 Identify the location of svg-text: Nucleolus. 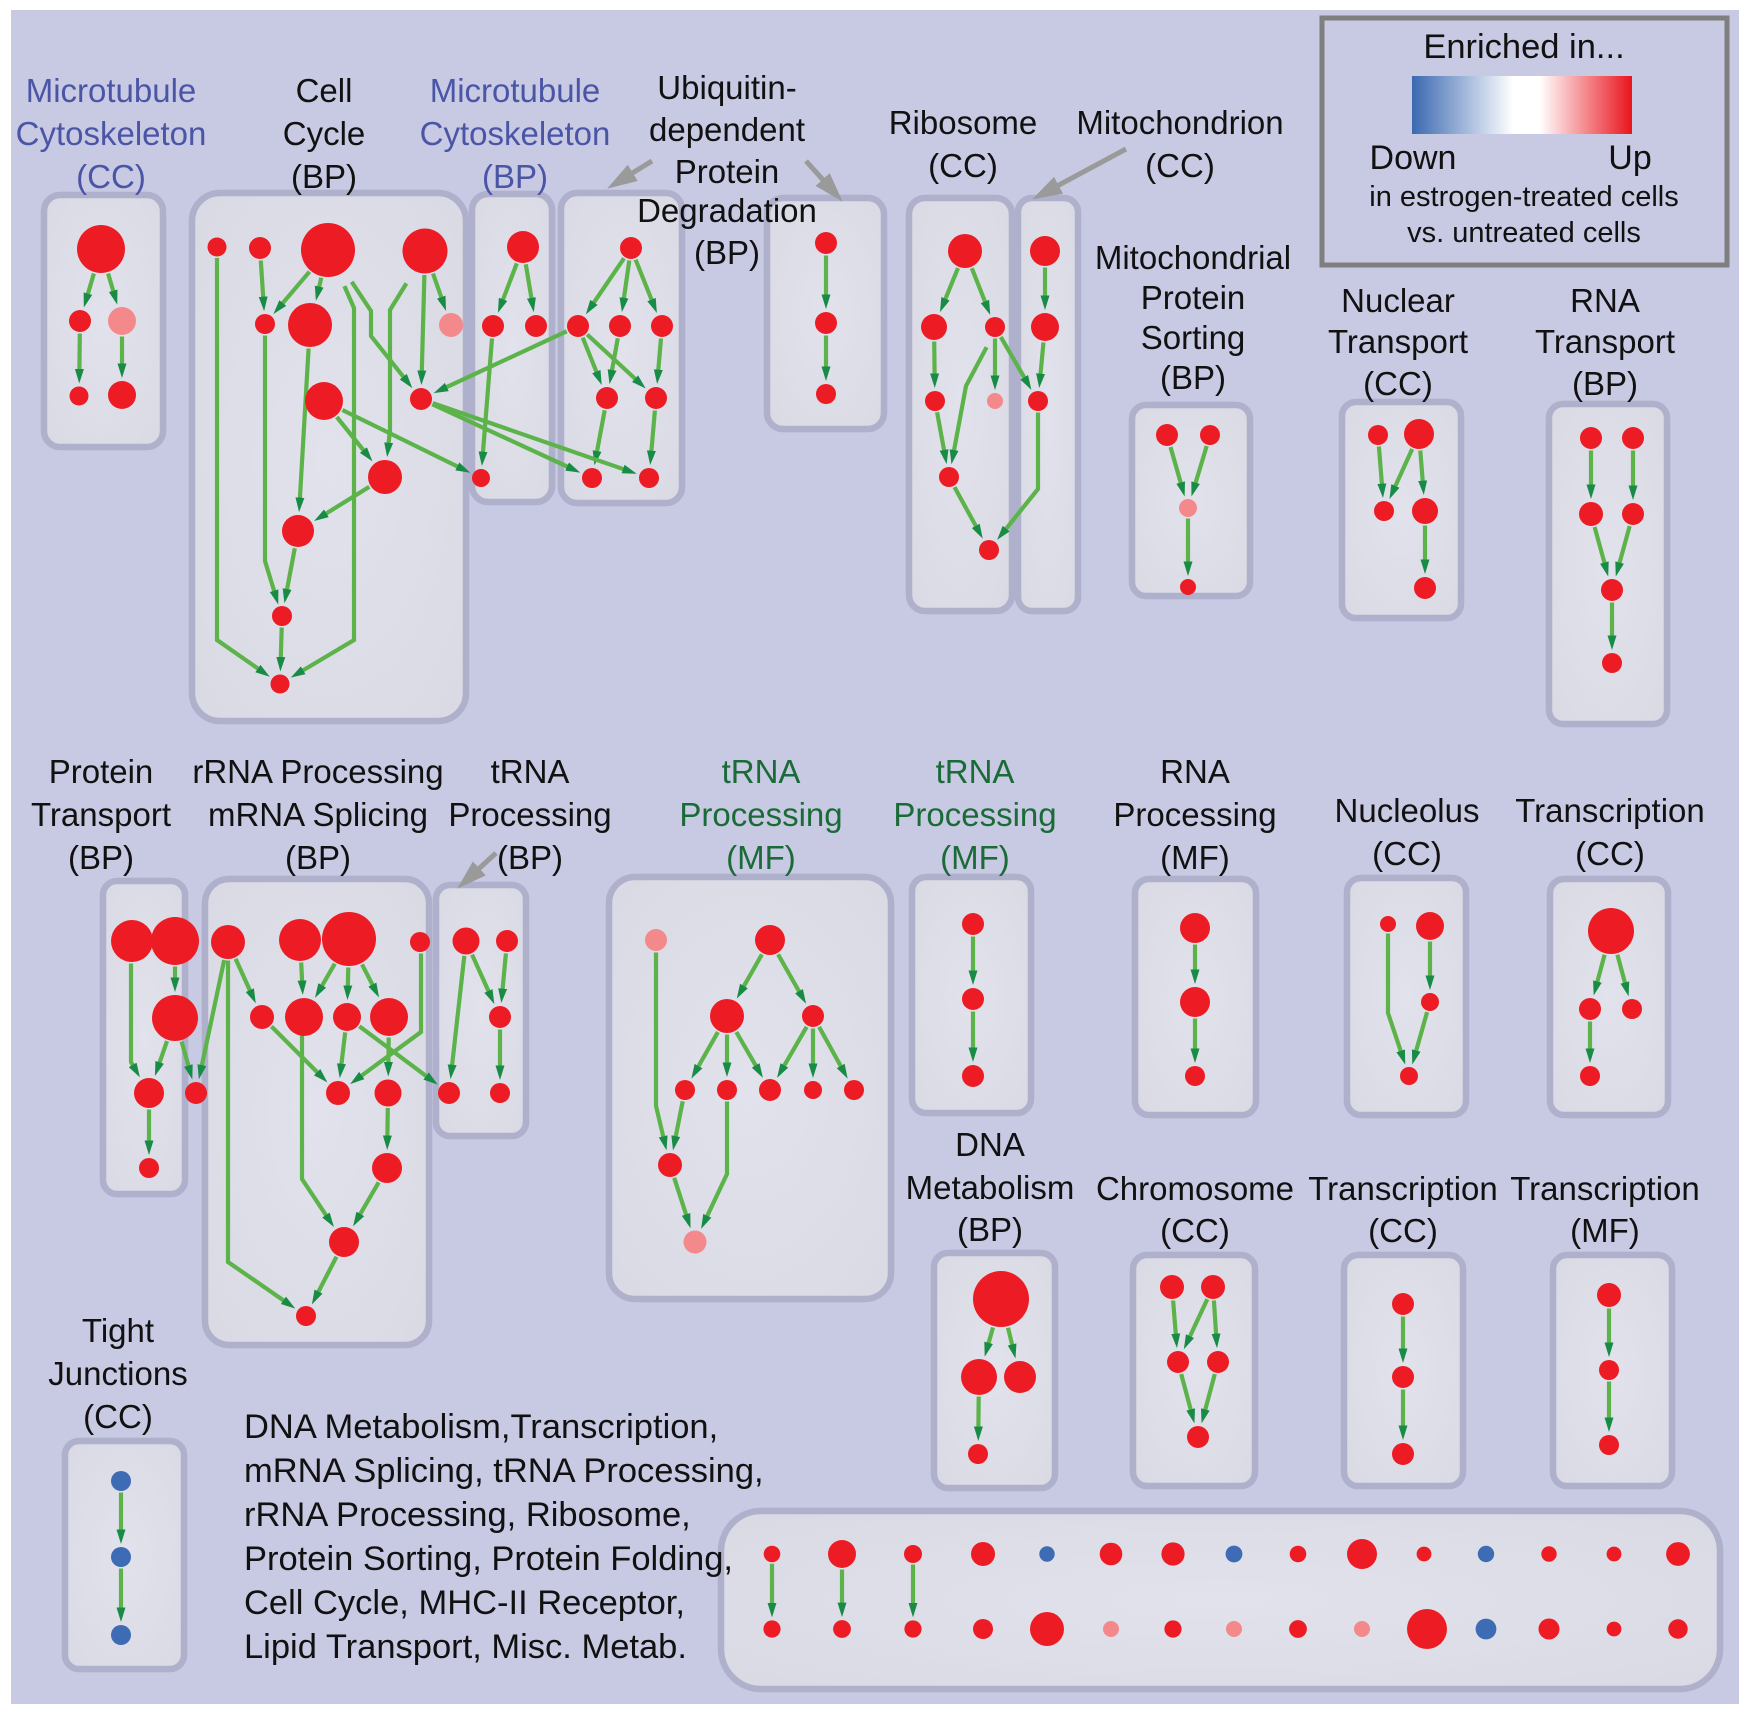
(1407, 810).